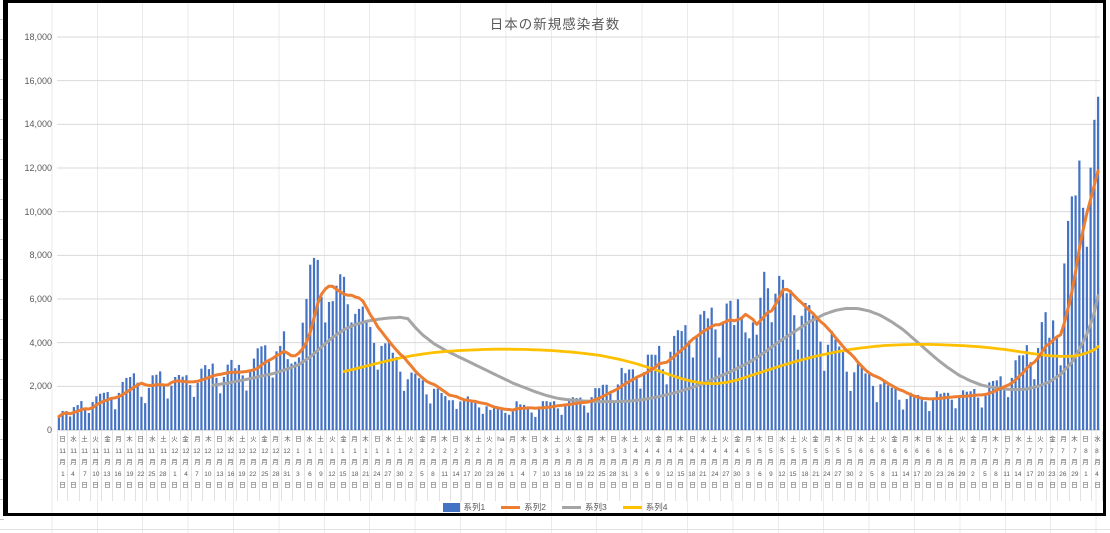 The height and width of the screenshot is (533, 1110). What do you see at coordinates (596, 507) in the screenshot?
I see `legend-label: 系列3` at bounding box center [596, 507].